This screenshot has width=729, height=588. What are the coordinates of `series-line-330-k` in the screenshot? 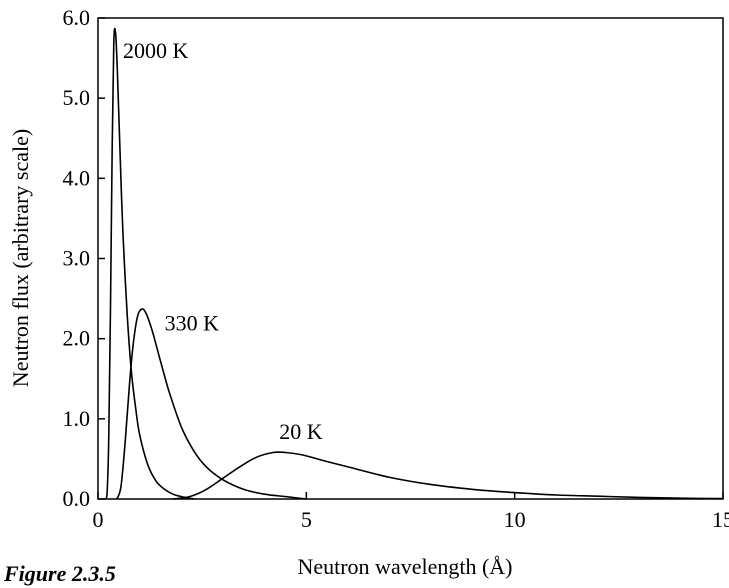 It's located at (211, 404).